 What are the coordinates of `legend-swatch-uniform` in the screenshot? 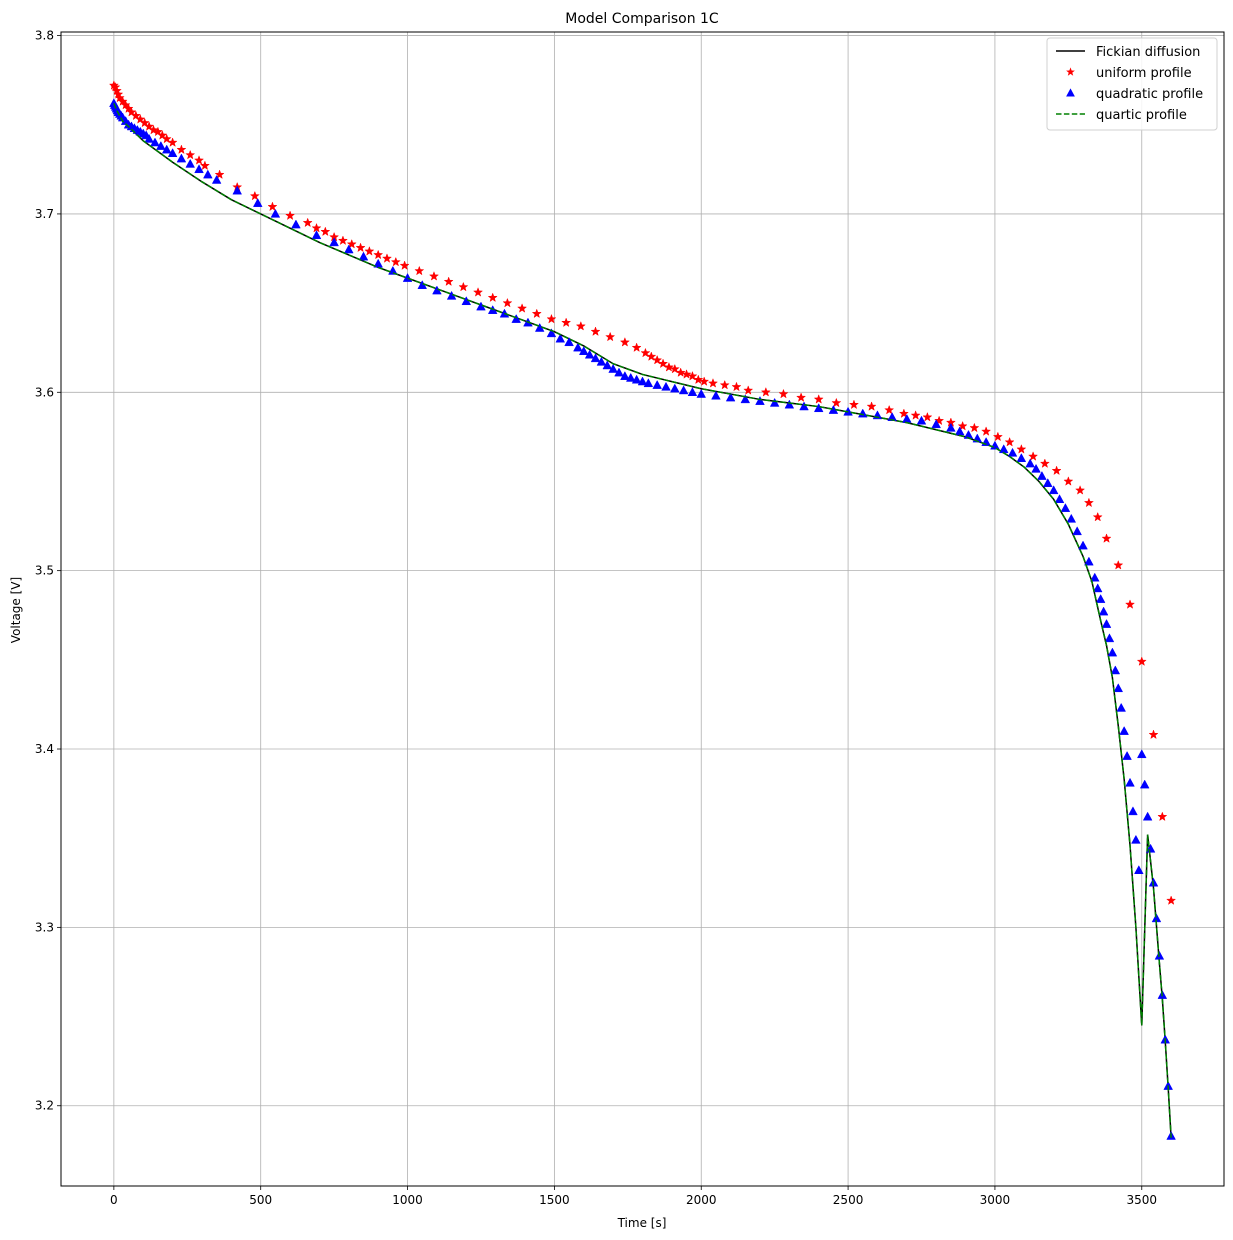 It's located at (1070, 71).